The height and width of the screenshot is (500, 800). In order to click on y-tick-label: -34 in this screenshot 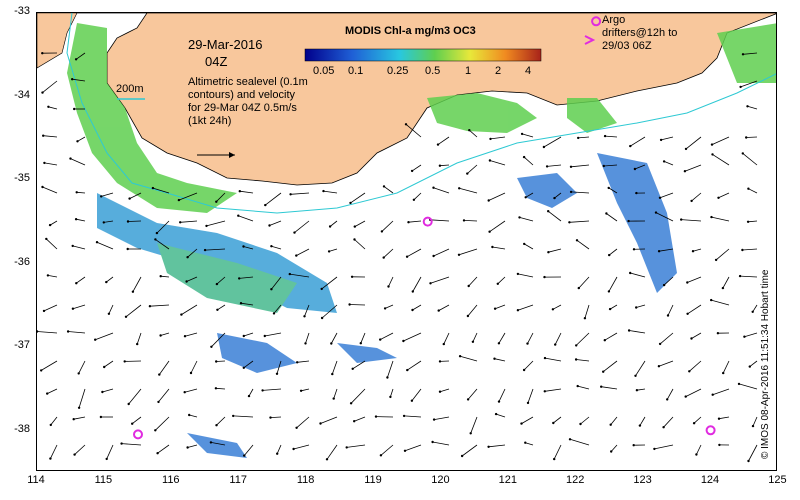, I will do `click(22, 94)`.